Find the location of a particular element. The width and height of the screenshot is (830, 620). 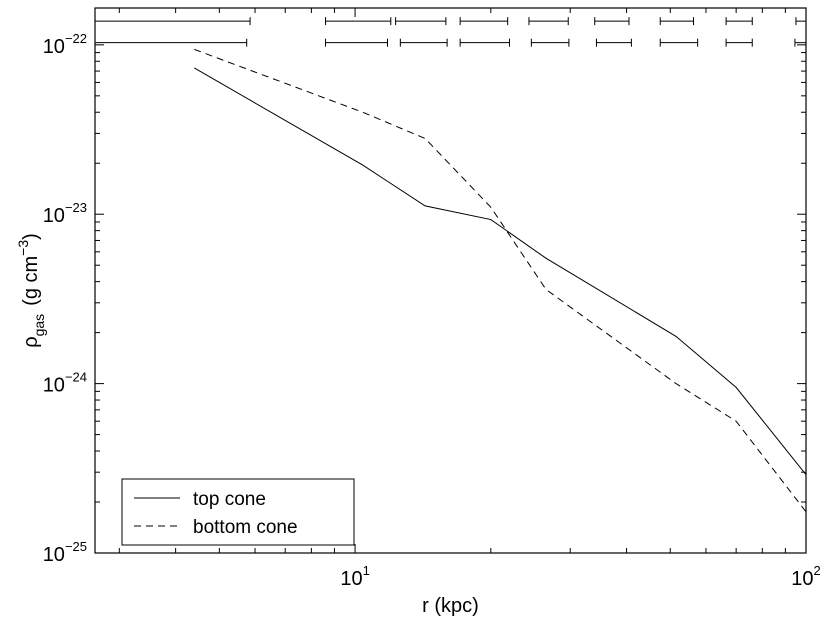

y-tick-label: 10−22 is located at coordinates (65, 44).